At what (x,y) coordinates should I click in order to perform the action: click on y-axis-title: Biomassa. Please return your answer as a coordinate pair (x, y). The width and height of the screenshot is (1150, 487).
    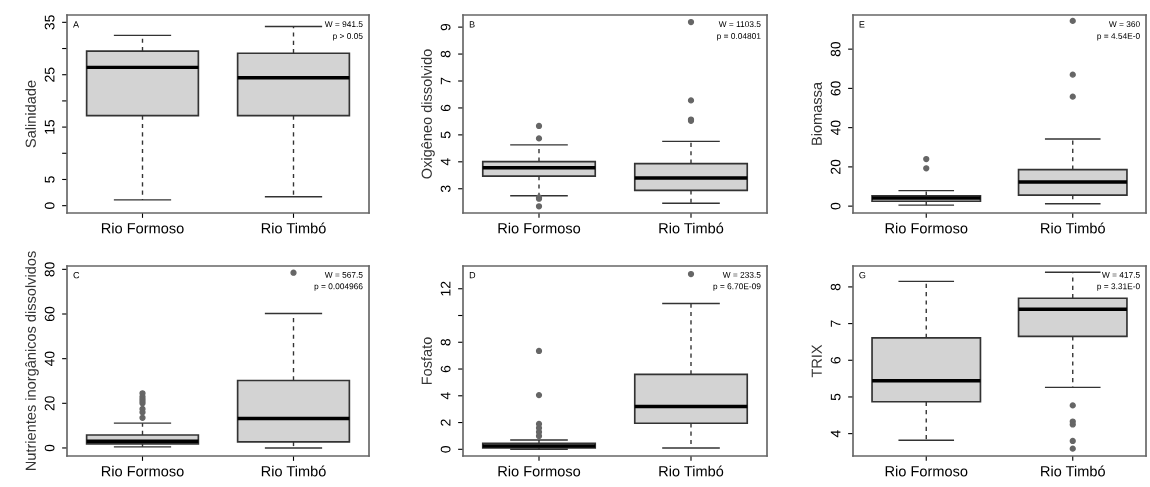
    Looking at the image, I should click on (816, 113).